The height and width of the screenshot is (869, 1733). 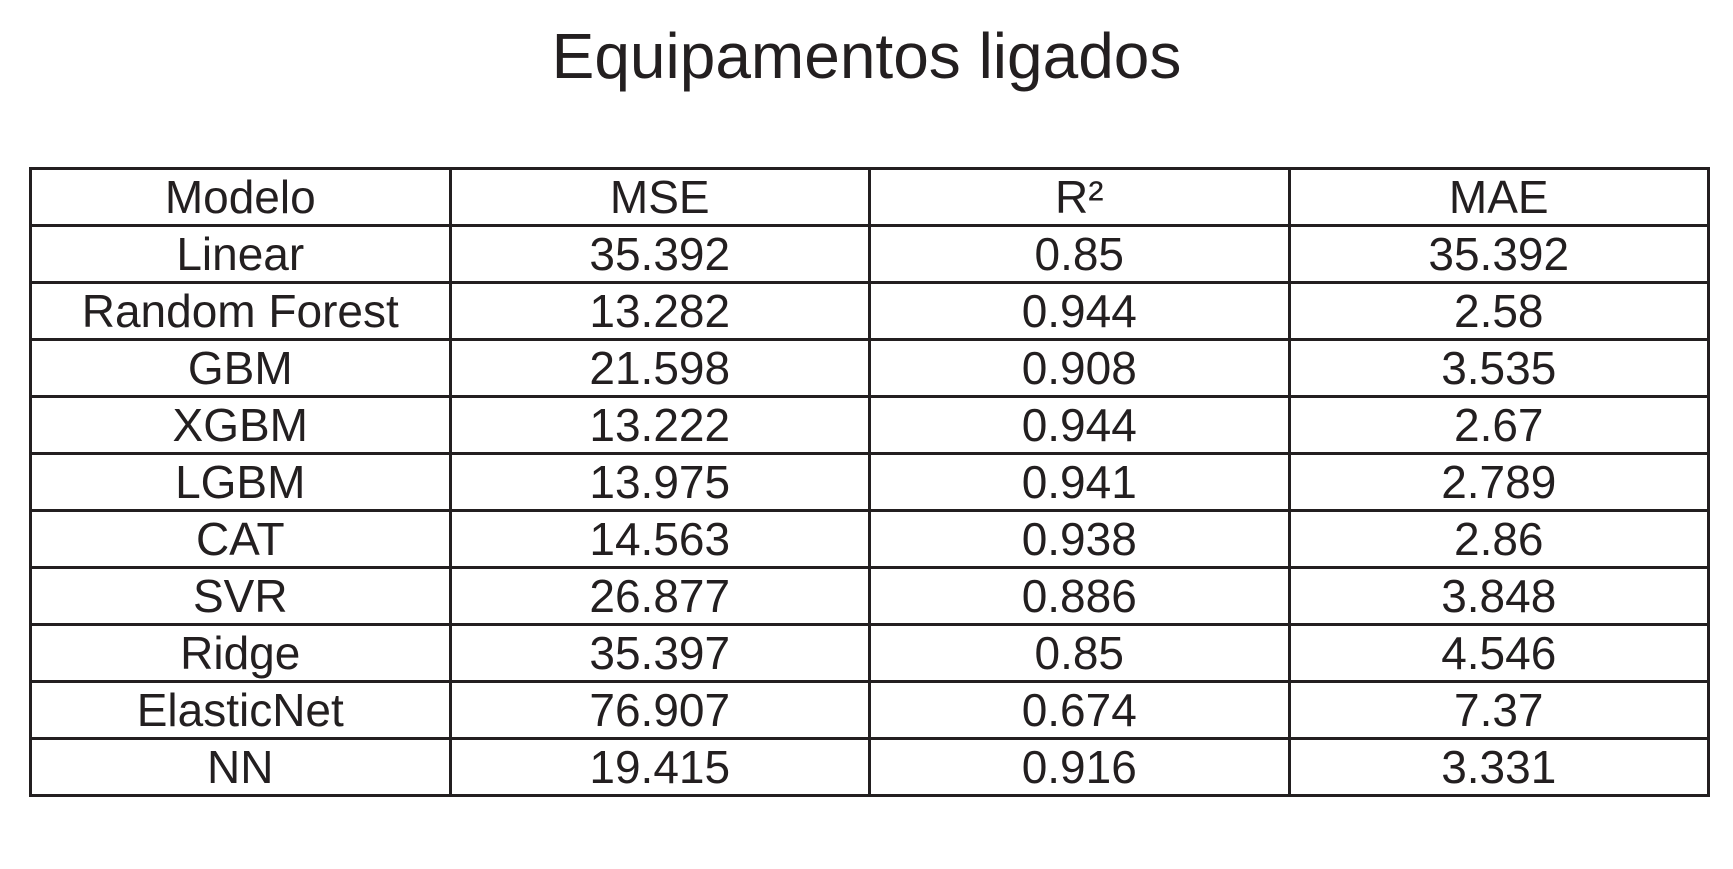 I want to click on metric-cell: 7.37, so click(x=1498, y=710).